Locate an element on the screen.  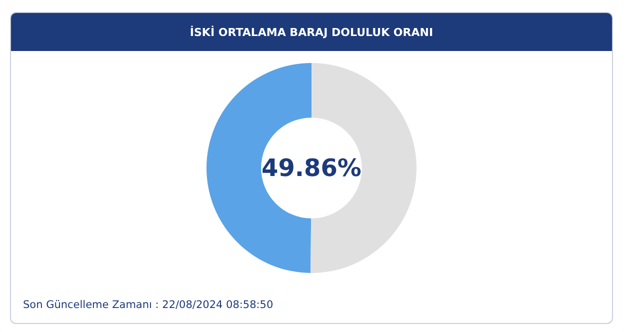
chart-title: İSKİ ORTALAMA BARAJ DOLULUK ORANI is located at coordinates (311, 32).